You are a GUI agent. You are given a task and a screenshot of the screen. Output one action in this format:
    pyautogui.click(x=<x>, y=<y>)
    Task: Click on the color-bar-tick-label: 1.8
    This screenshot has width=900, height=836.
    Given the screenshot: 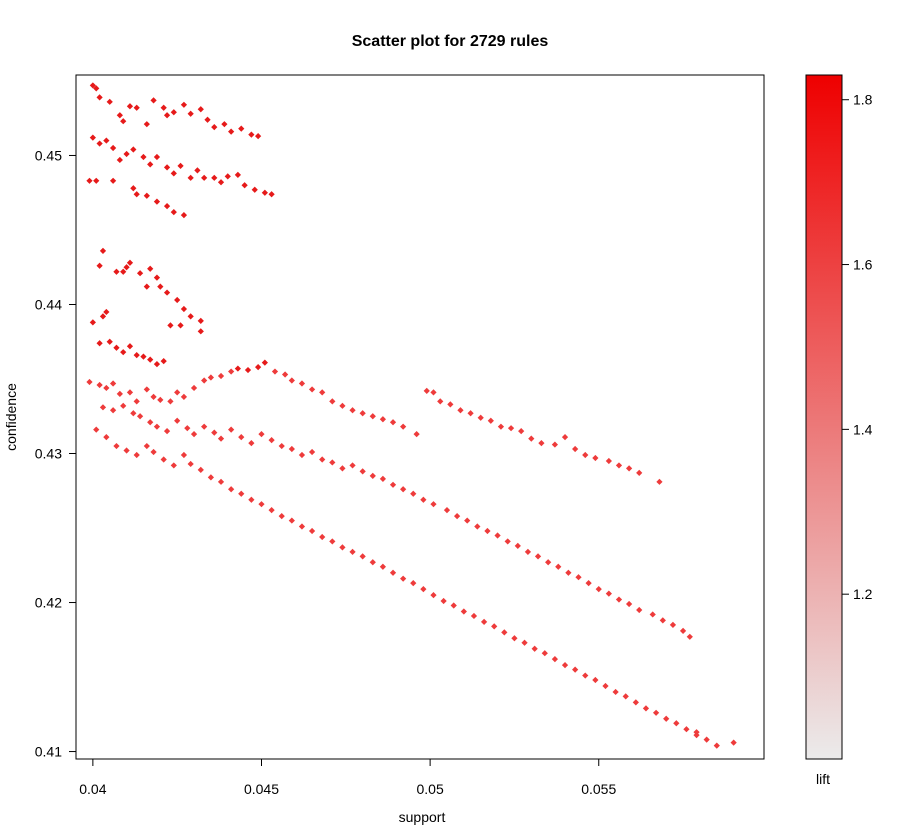 What is the action you would take?
    pyautogui.click(x=863, y=100)
    